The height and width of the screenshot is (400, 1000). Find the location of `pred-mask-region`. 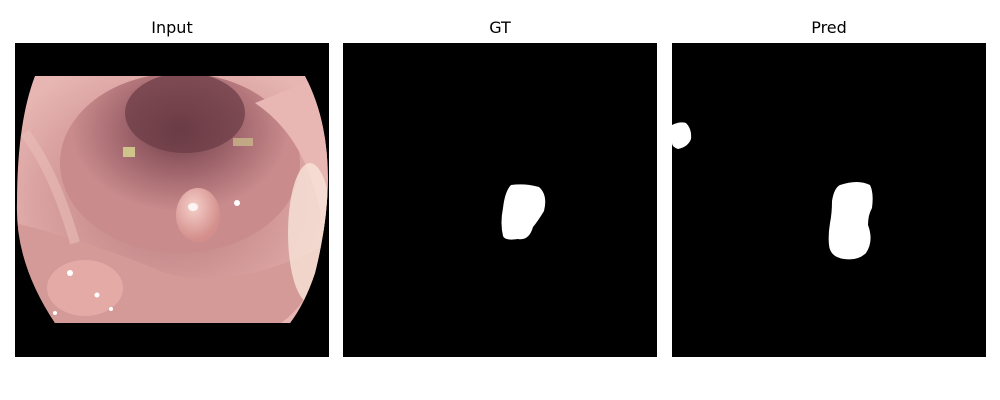

pred-mask-region is located at coordinates (850, 221).